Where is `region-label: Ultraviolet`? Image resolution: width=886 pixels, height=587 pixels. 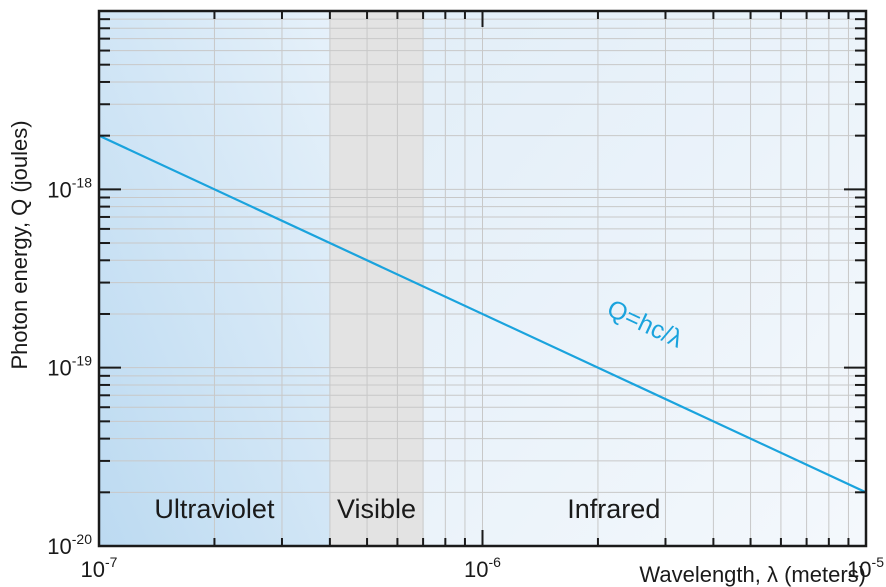 region-label: Ultraviolet is located at coordinates (214, 509).